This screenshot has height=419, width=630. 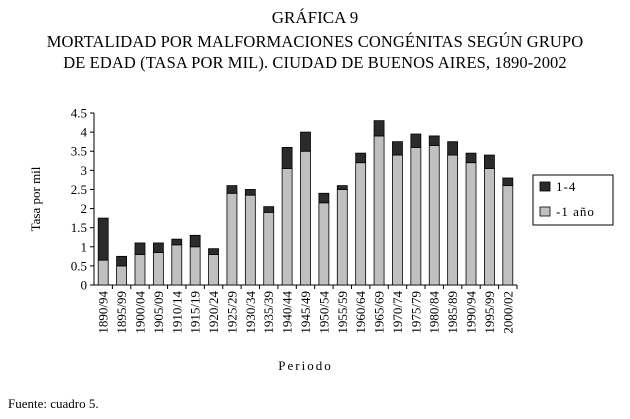 What do you see at coordinates (507, 312) in the screenshot?
I see `x-tick-label: 2000/02` at bounding box center [507, 312].